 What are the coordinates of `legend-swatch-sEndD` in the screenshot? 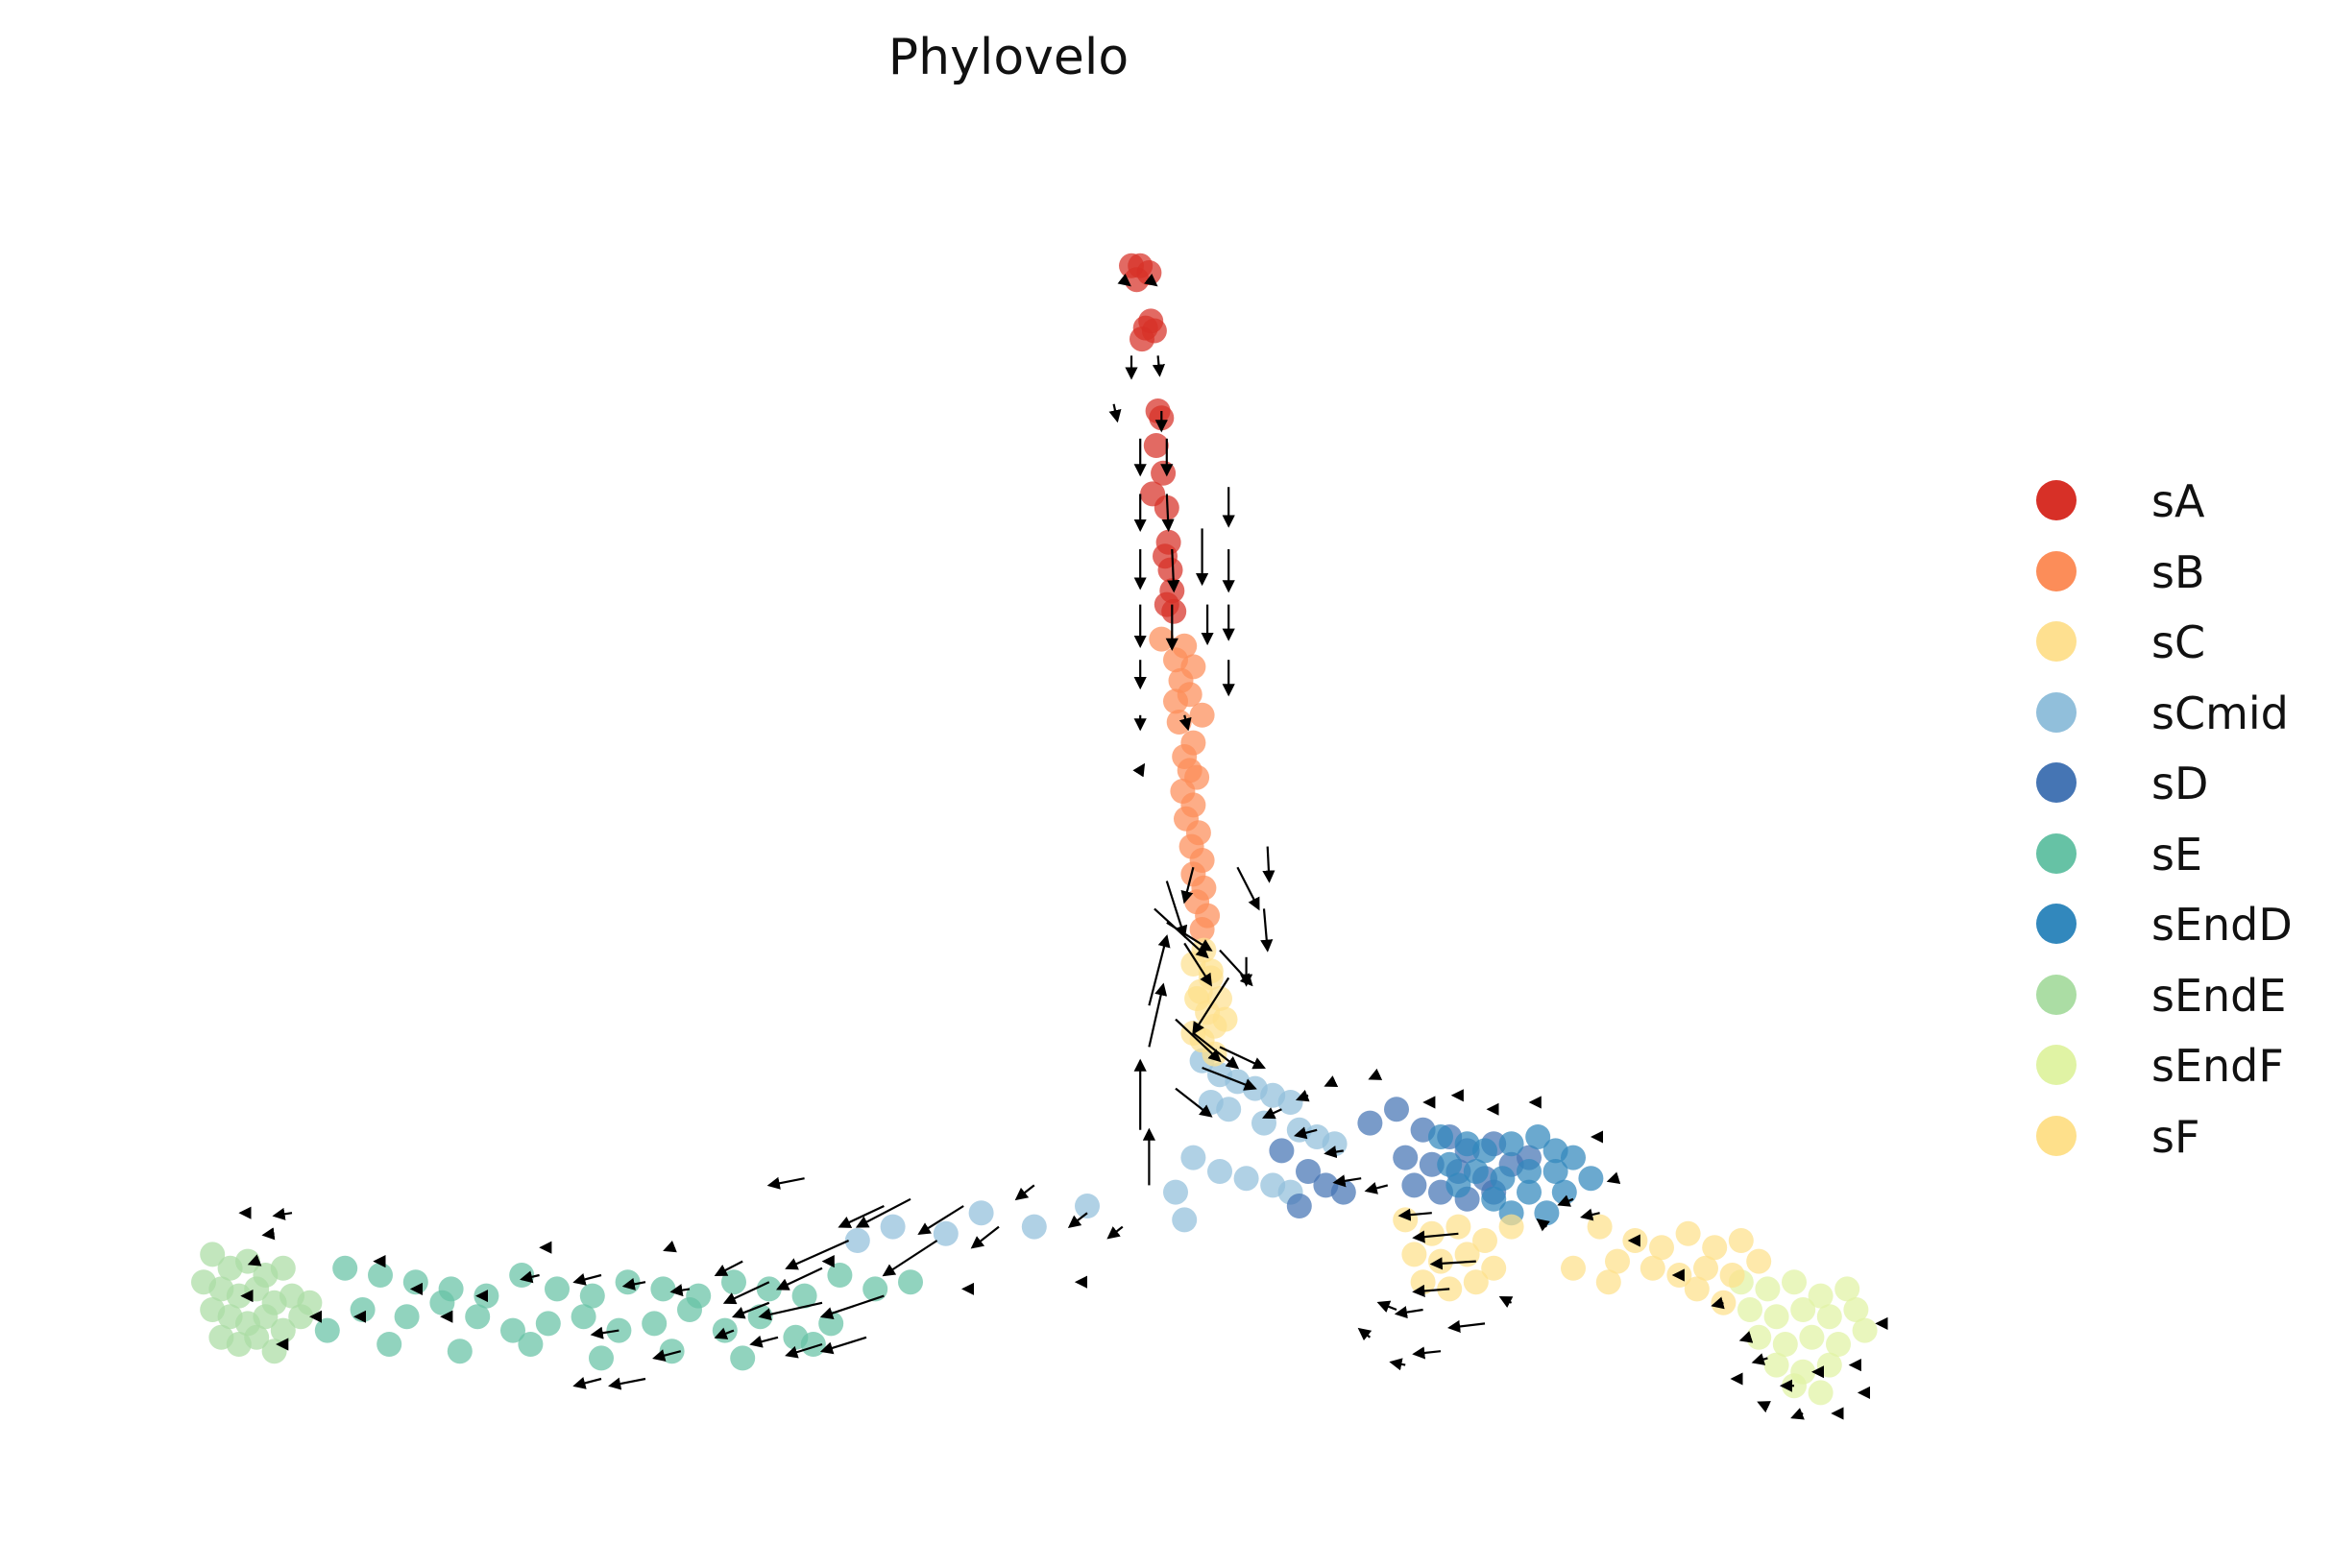 It's located at (2057, 924).